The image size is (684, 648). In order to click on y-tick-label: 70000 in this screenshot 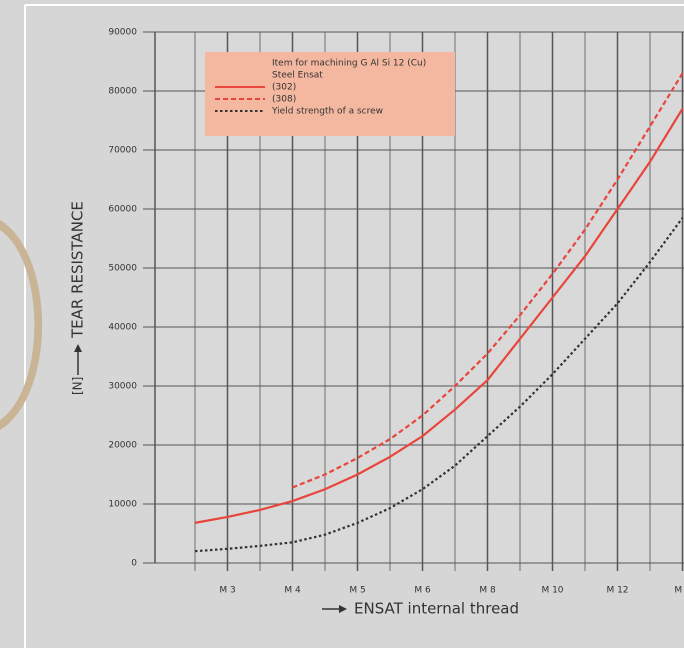, I will do `click(122, 151)`.